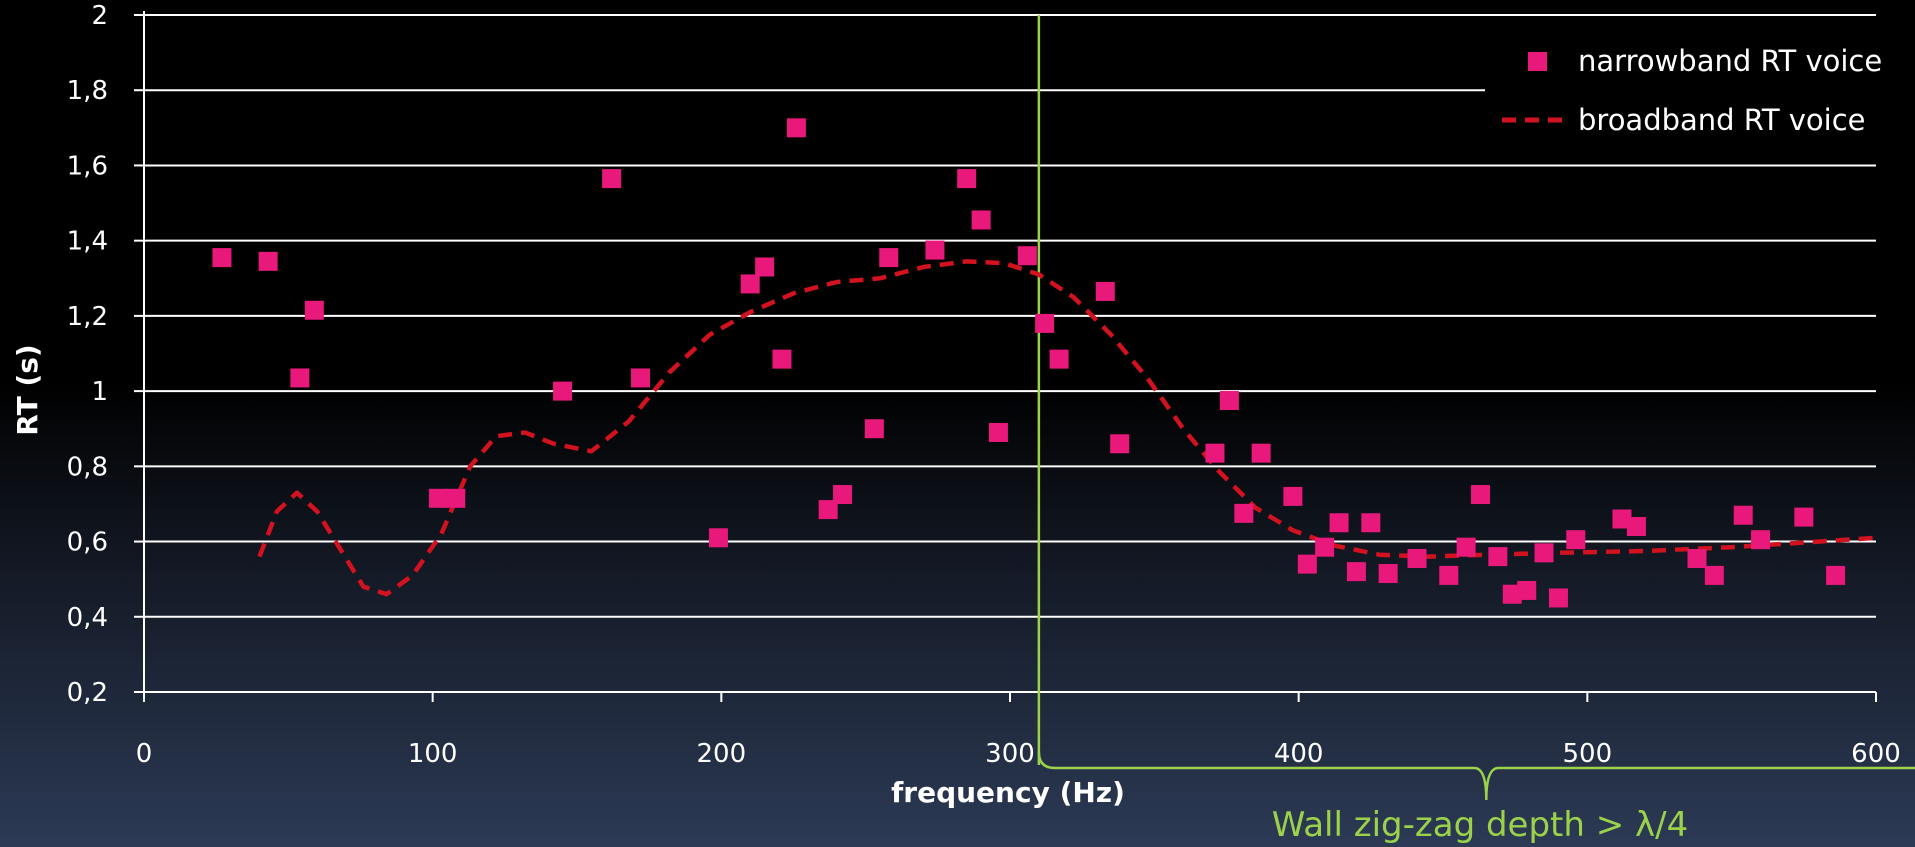 The height and width of the screenshot is (847, 1915). What do you see at coordinates (144, 754) in the screenshot?
I see `x-tick-label: 0` at bounding box center [144, 754].